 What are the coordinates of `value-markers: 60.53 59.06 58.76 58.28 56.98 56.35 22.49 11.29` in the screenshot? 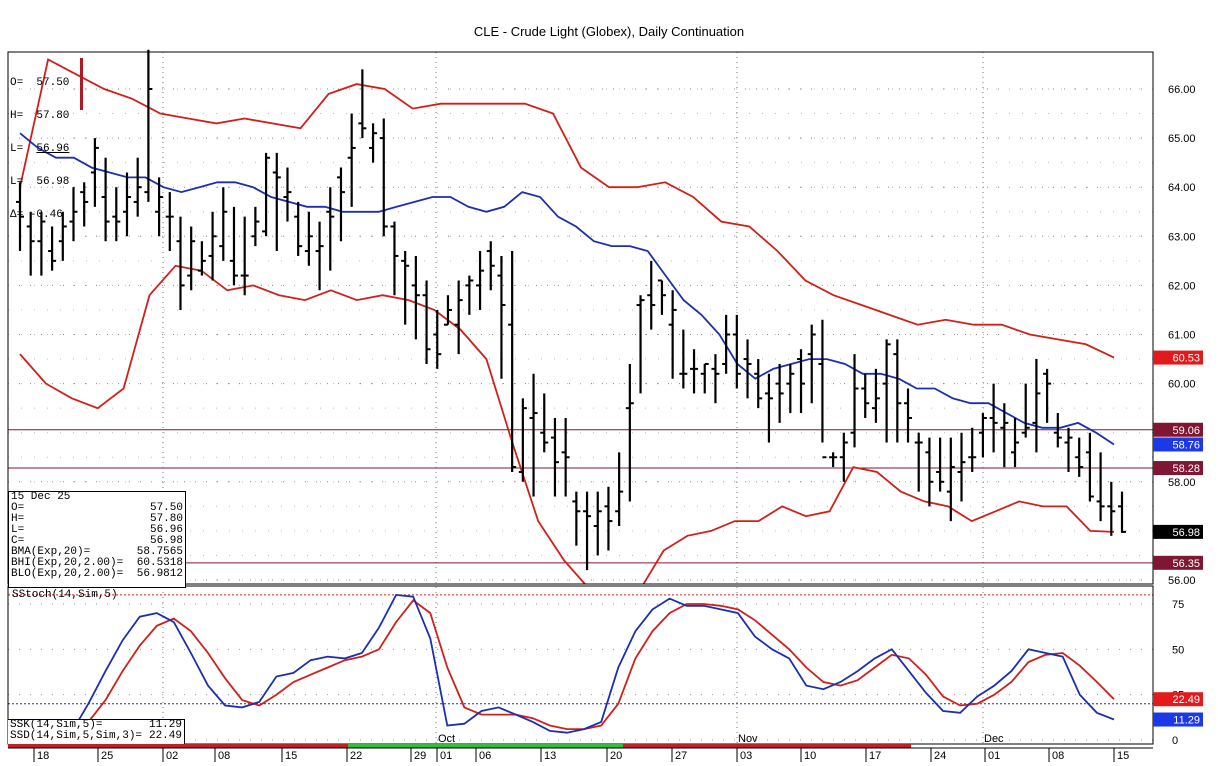 It's located at (1178, 538).